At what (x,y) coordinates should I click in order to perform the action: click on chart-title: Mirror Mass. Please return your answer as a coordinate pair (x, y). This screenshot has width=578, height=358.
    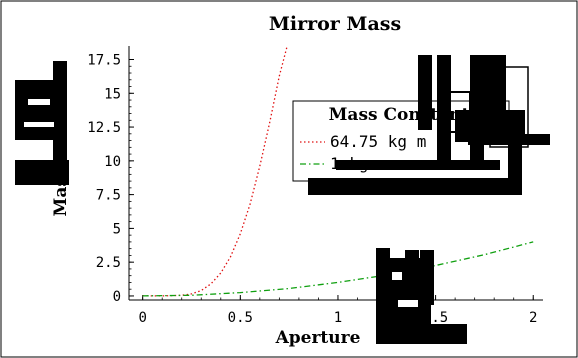
    Looking at the image, I should click on (335, 24).